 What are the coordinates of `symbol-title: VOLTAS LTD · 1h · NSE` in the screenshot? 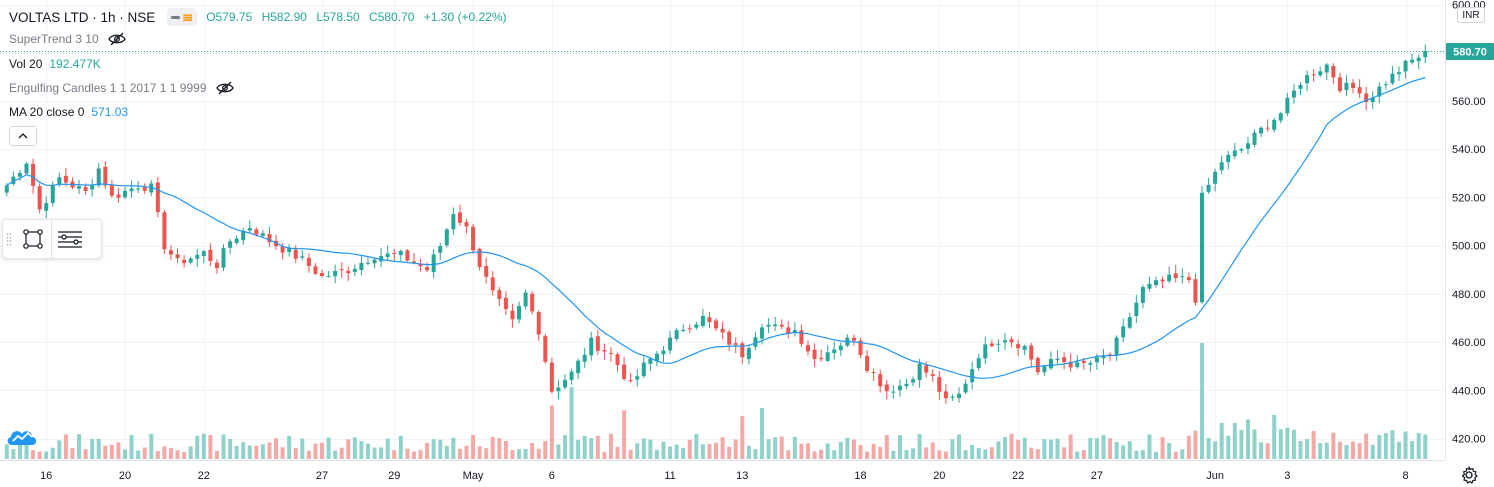 It's located at (82, 17).